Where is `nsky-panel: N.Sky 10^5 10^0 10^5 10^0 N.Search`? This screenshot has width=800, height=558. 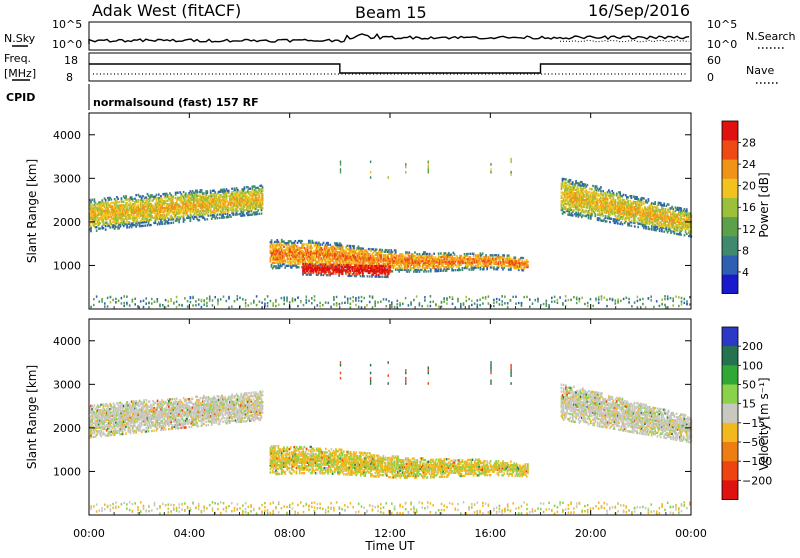 nsky-panel: N.Sky 10^5 10^0 10^5 10^0 N.Search is located at coordinates (400, 34).